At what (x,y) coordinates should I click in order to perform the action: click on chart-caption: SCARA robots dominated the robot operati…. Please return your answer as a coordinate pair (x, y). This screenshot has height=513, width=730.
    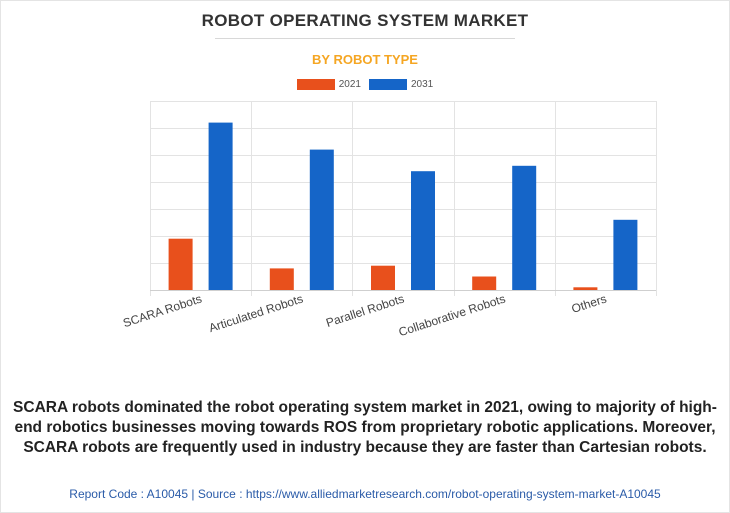
    Looking at the image, I should click on (365, 427).